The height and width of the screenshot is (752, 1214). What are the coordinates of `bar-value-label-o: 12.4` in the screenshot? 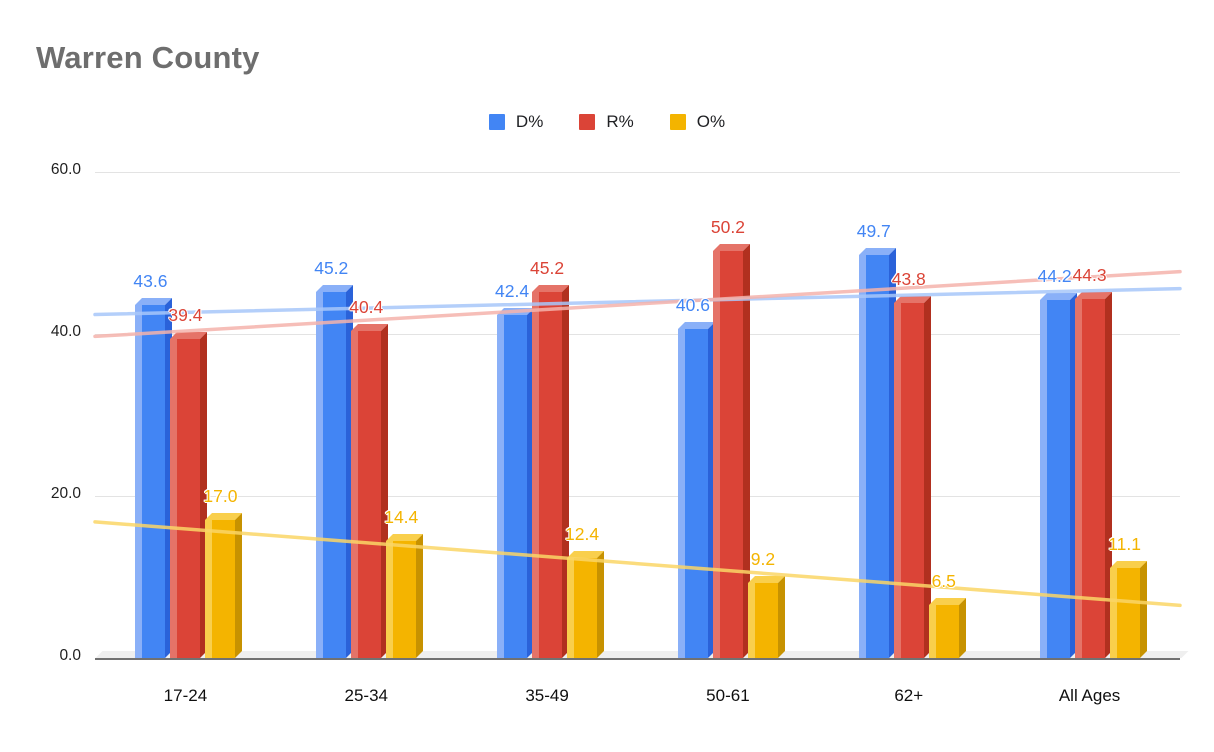 It's located at (582, 533).